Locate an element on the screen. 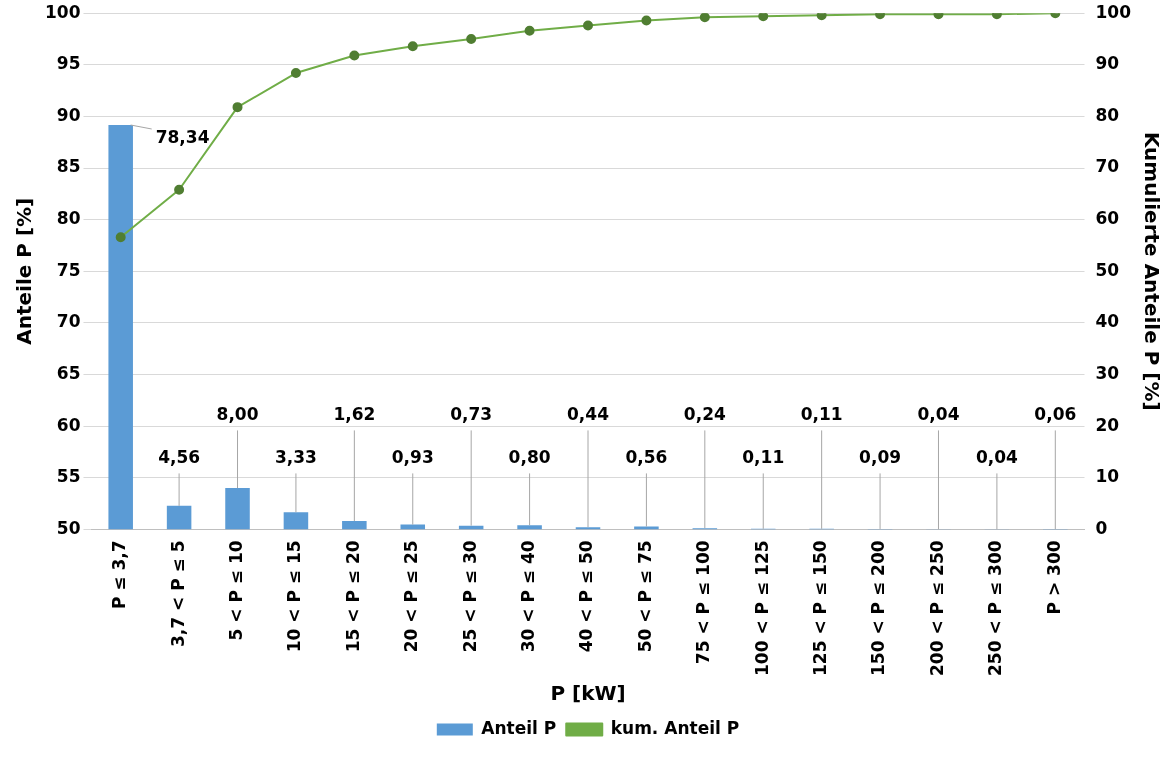 Image resolution: width=1176 pixels, height=758 pixels. data-label: 0,73 is located at coordinates (471, 414).